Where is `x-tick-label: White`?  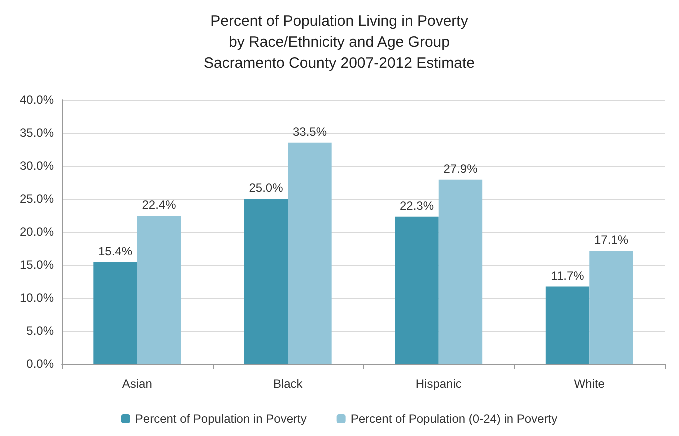 x-tick-label: White is located at coordinates (590, 384).